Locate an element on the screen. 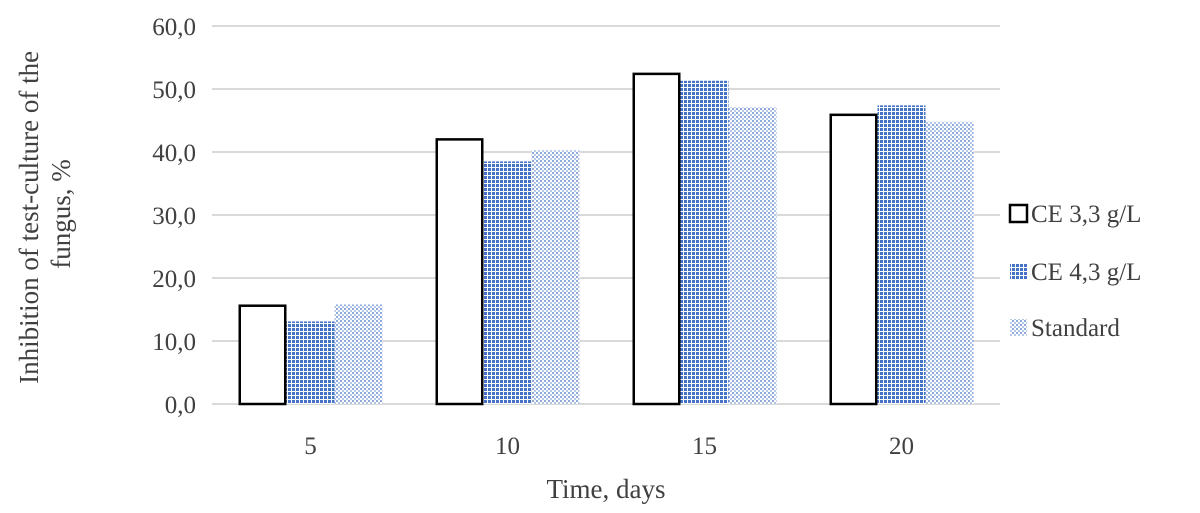  x-tick-label: 20 is located at coordinates (901, 446).